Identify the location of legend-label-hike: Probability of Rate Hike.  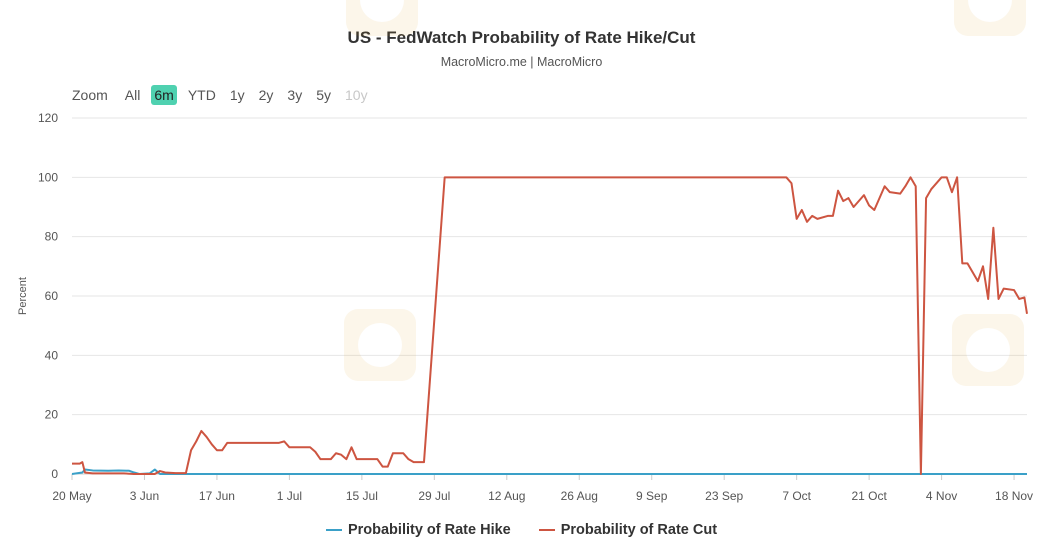
(429, 530).